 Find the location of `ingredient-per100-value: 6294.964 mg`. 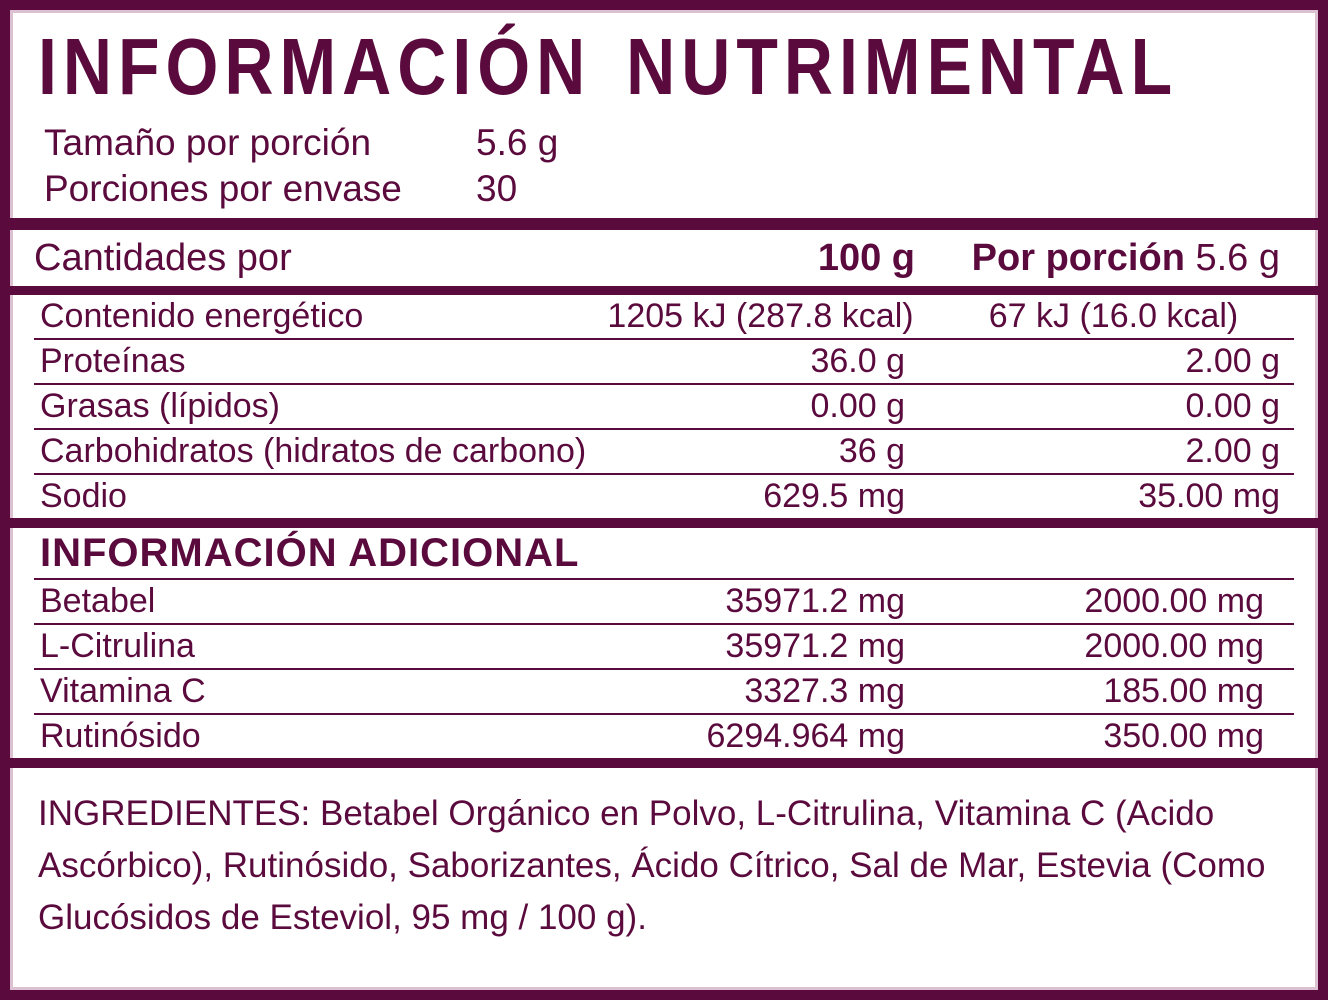

ingredient-per100-value: 6294.964 mg is located at coordinates (806, 736).